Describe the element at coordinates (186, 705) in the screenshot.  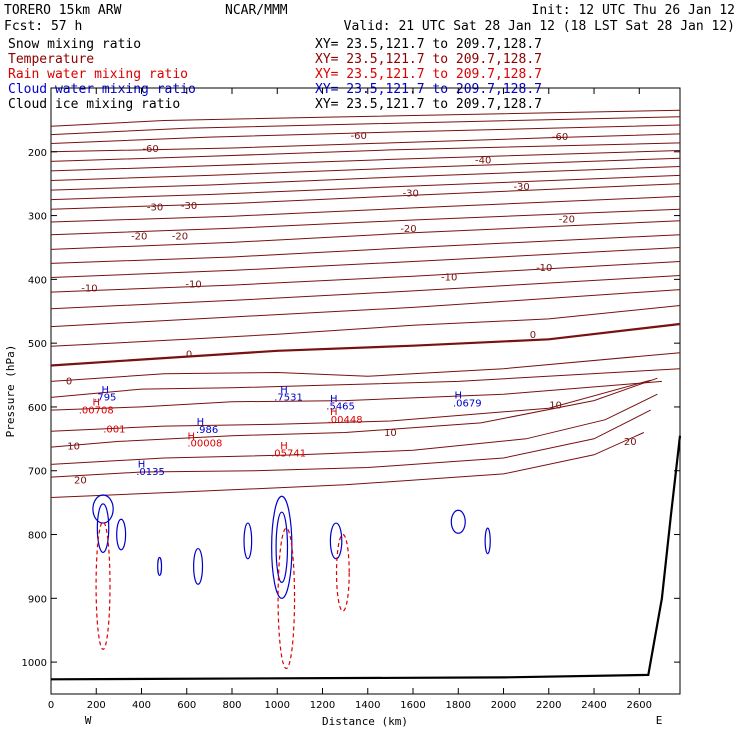
I see `x-tick-label: 600` at that location.